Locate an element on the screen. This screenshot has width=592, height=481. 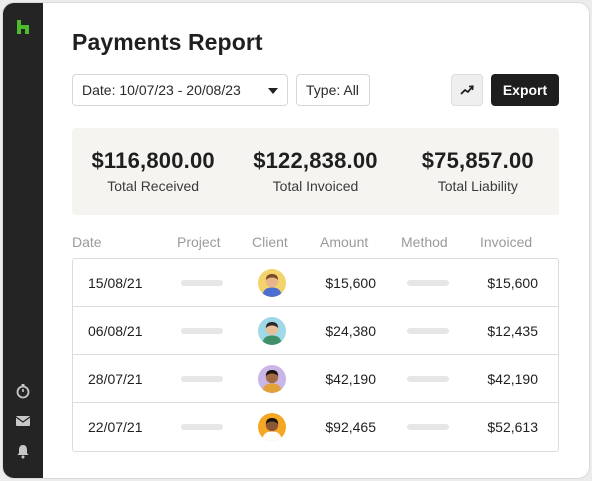
row-invoiced: $12,435 is located at coordinates (512, 331).